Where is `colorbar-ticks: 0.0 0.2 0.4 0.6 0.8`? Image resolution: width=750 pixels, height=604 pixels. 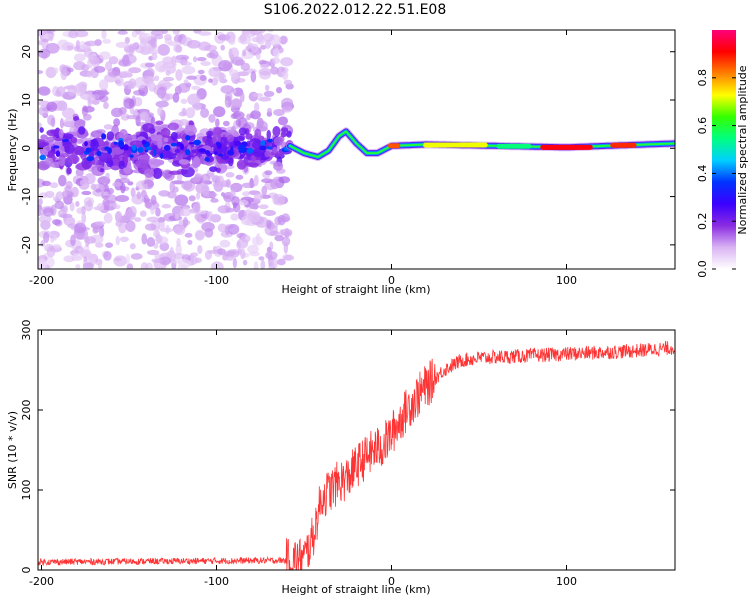 colorbar-ticks: 0.0 0.2 0.4 0.6 0.8 is located at coordinates (716, 173).